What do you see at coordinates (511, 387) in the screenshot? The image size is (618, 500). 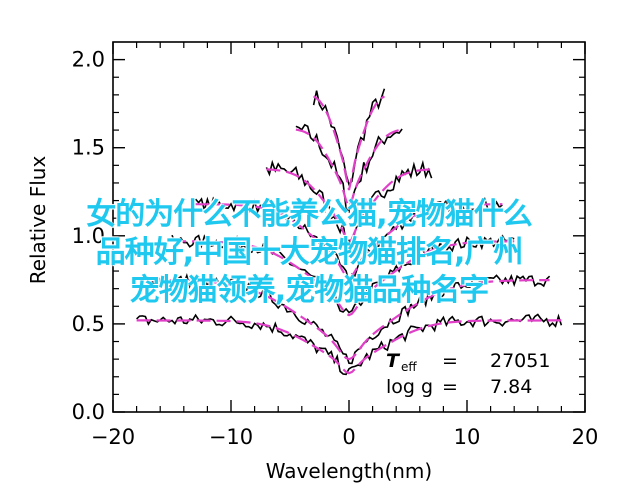 I see `logg-value: 7.84` at bounding box center [511, 387].